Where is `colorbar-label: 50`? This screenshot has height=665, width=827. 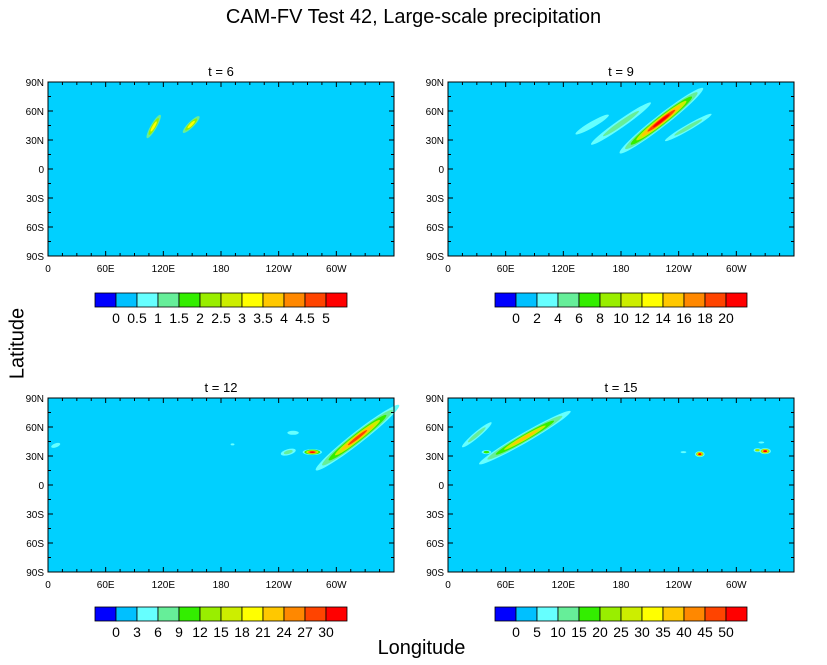 colorbar-label: 50 is located at coordinates (726, 632).